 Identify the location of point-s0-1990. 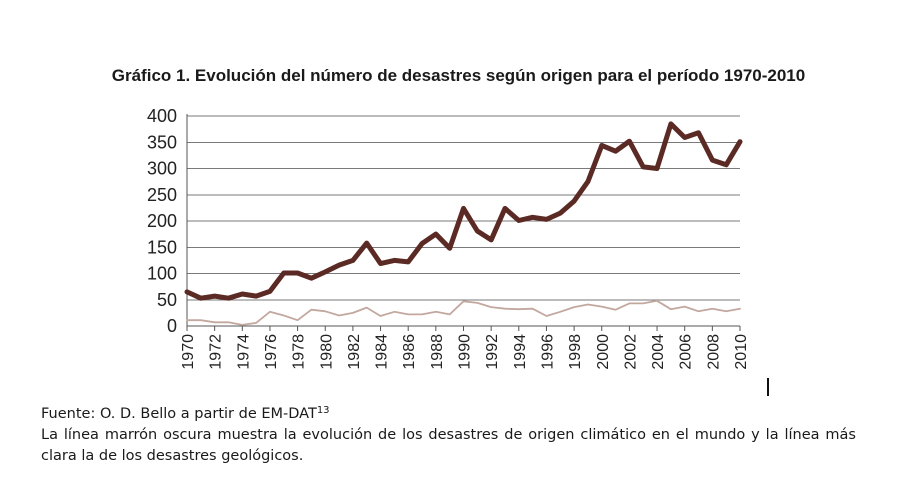
(463, 208).